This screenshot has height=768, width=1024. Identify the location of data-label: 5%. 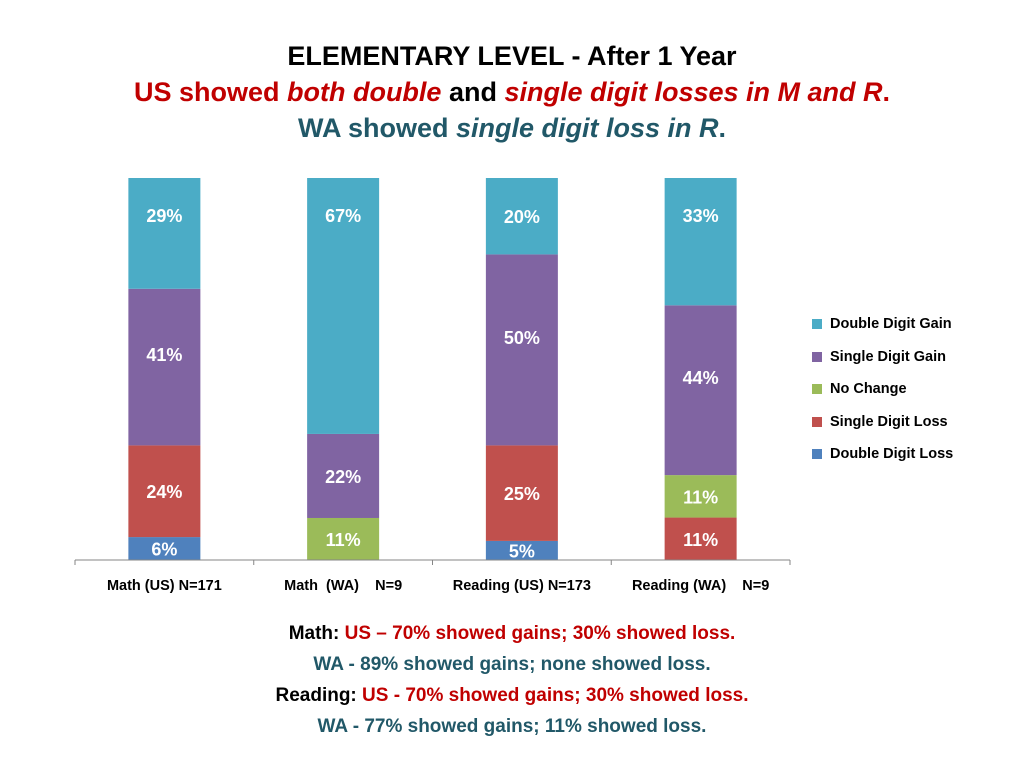
(522, 551).